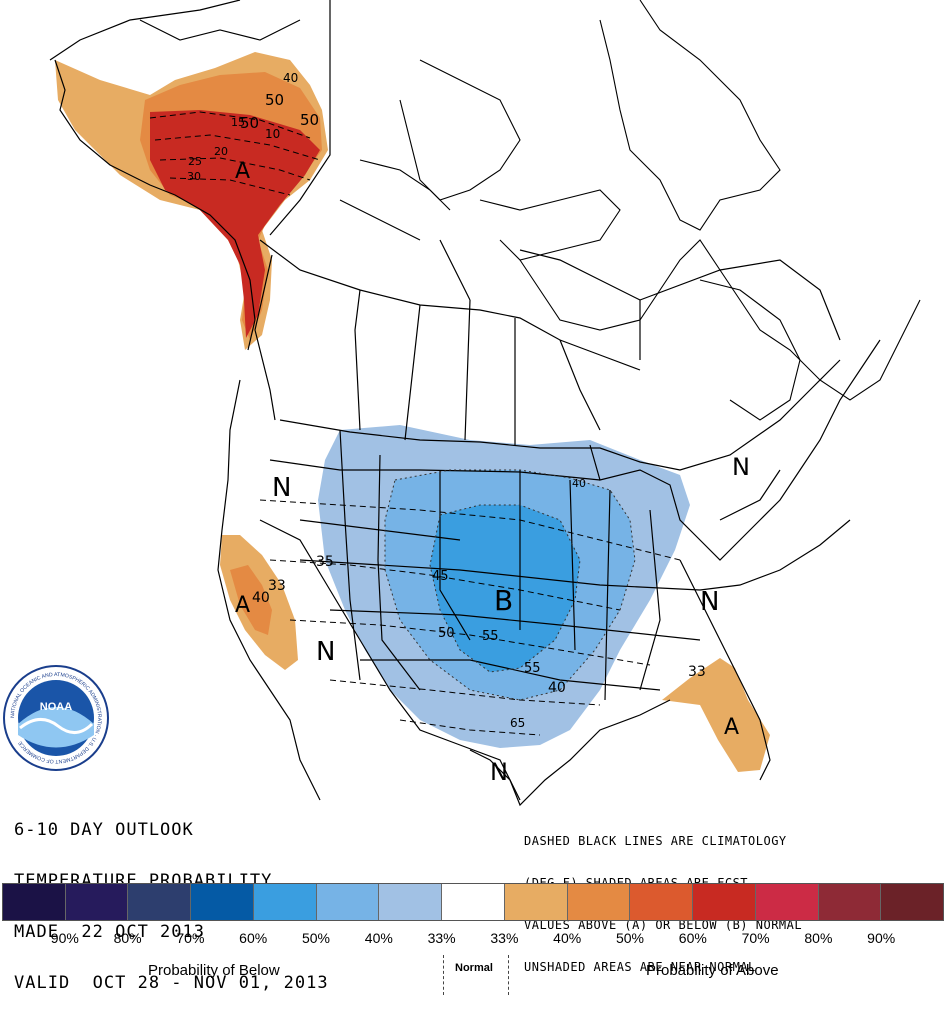 Image resolution: width=946 pixels, height=1009 pixels. What do you see at coordinates (716, 715) in the screenshot?
I see `florida-above-area` at bounding box center [716, 715].